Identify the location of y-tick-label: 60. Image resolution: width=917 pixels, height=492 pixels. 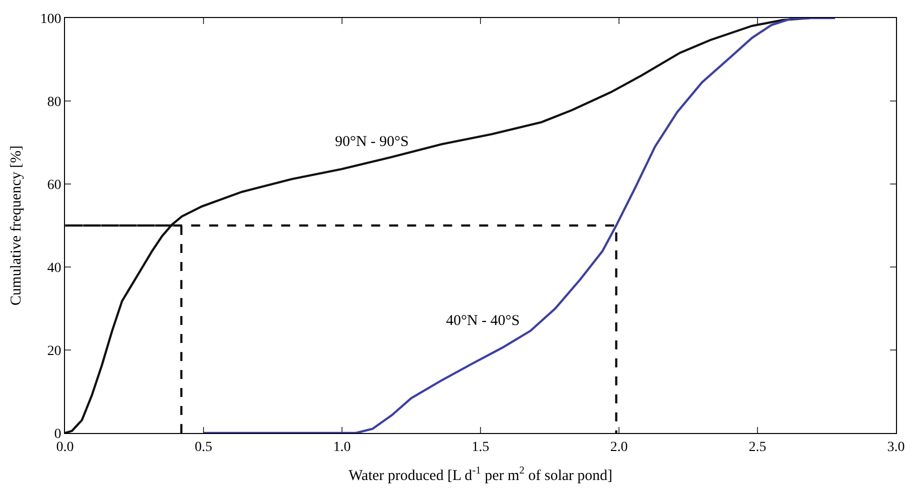
(54, 185).